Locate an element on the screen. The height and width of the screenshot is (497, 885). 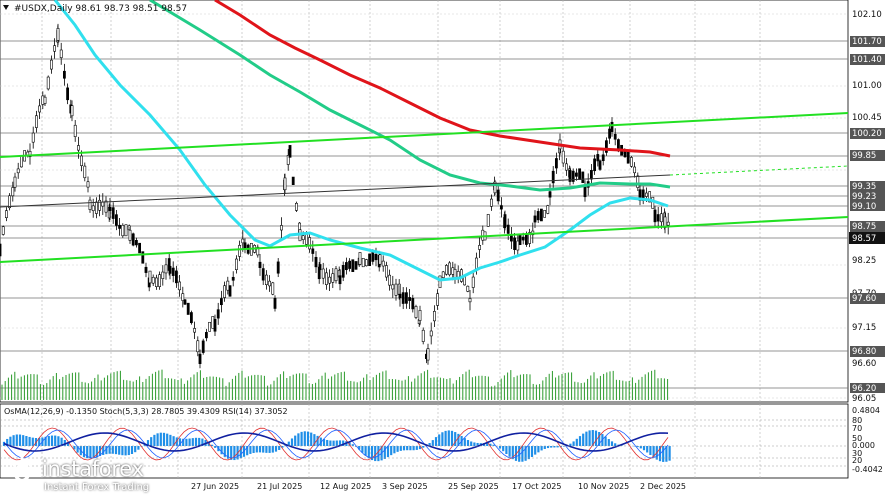
indicator-series is located at coordinates (424, 443).